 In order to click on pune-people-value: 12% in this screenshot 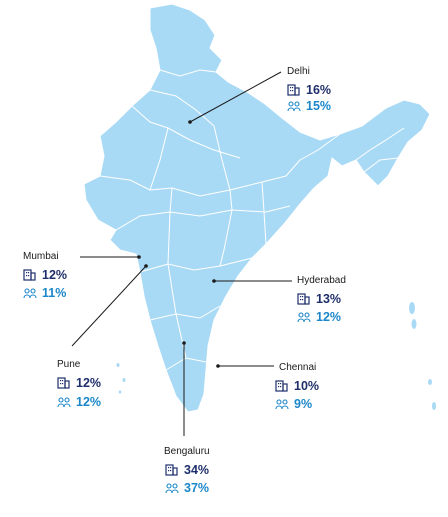, I will do `click(89, 402)`.